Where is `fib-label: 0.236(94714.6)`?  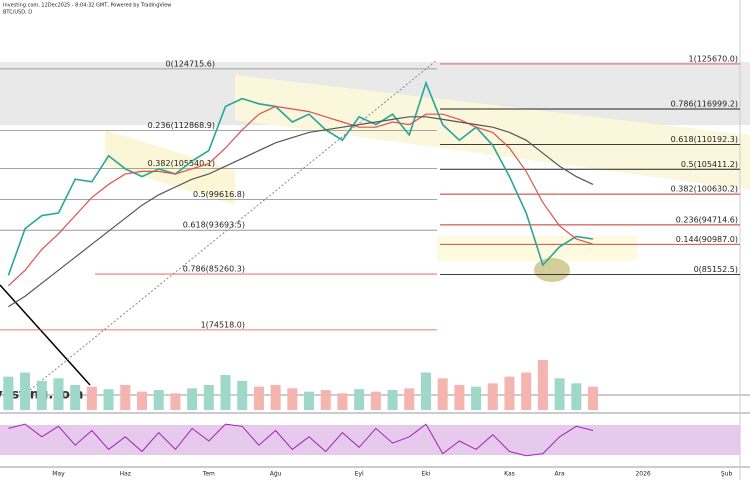
fib-label: 0.236(94714.6) is located at coordinates (707, 219).